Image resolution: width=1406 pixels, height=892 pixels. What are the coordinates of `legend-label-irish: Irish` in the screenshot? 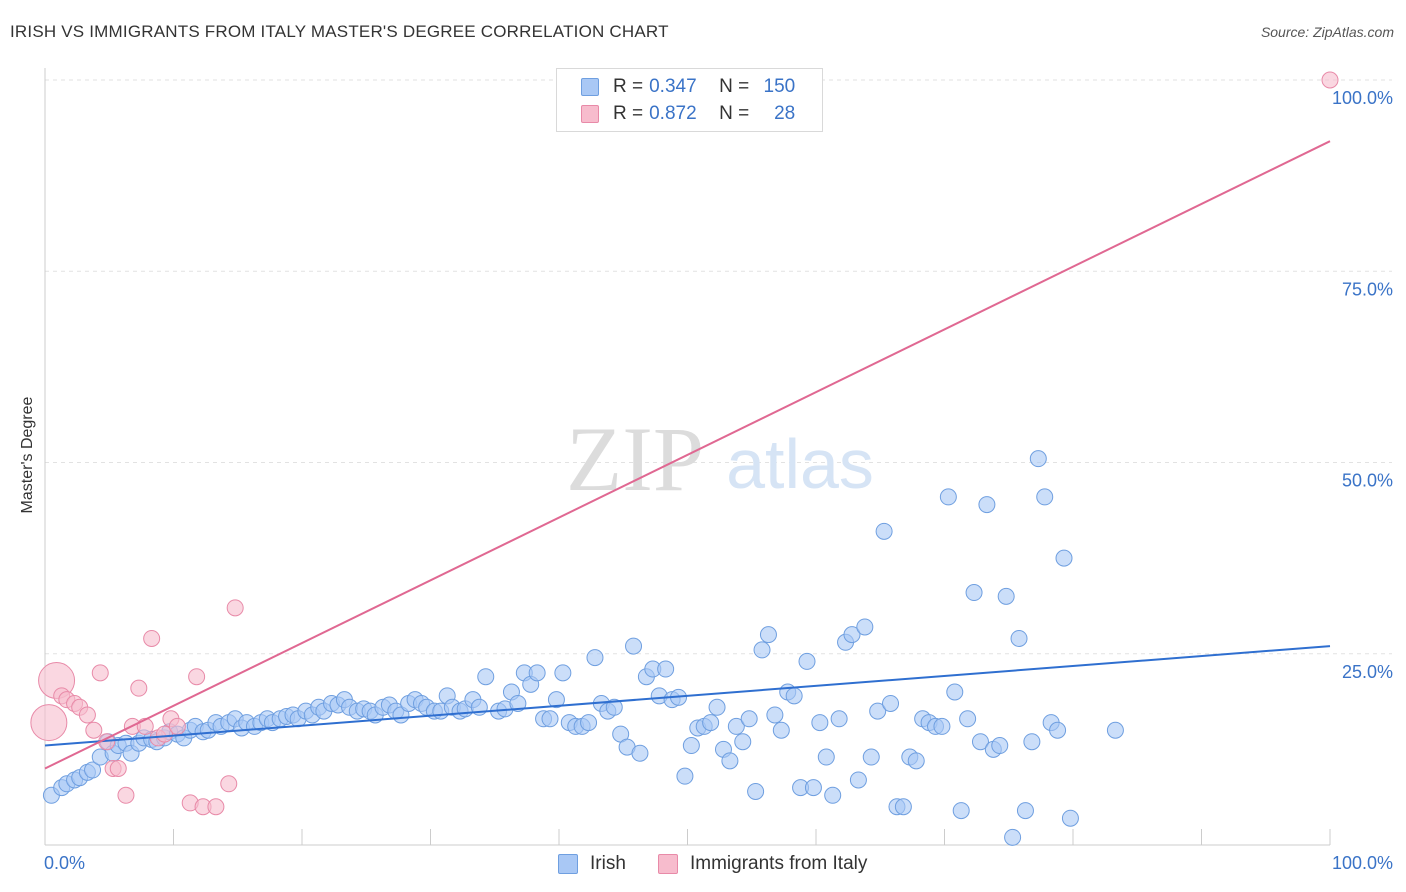 It's located at (608, 863).